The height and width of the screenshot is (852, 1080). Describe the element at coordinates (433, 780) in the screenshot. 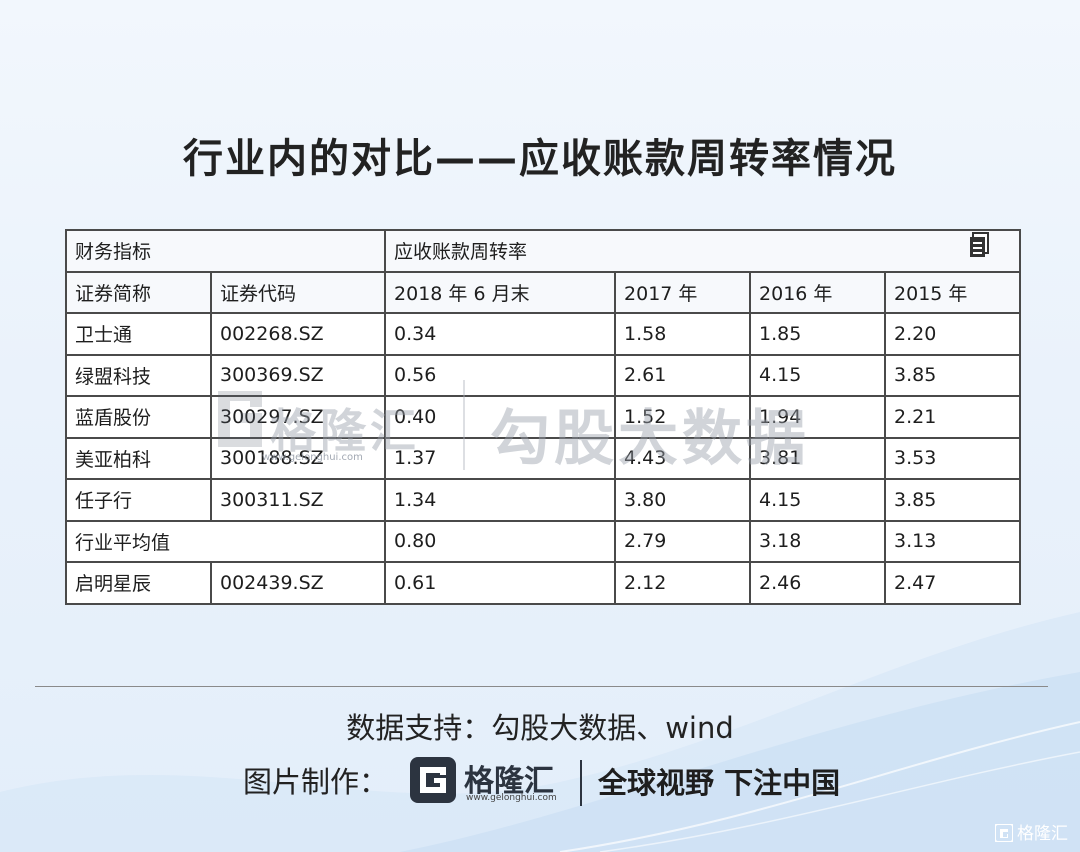

I see `brand-logo-icon` at that location.